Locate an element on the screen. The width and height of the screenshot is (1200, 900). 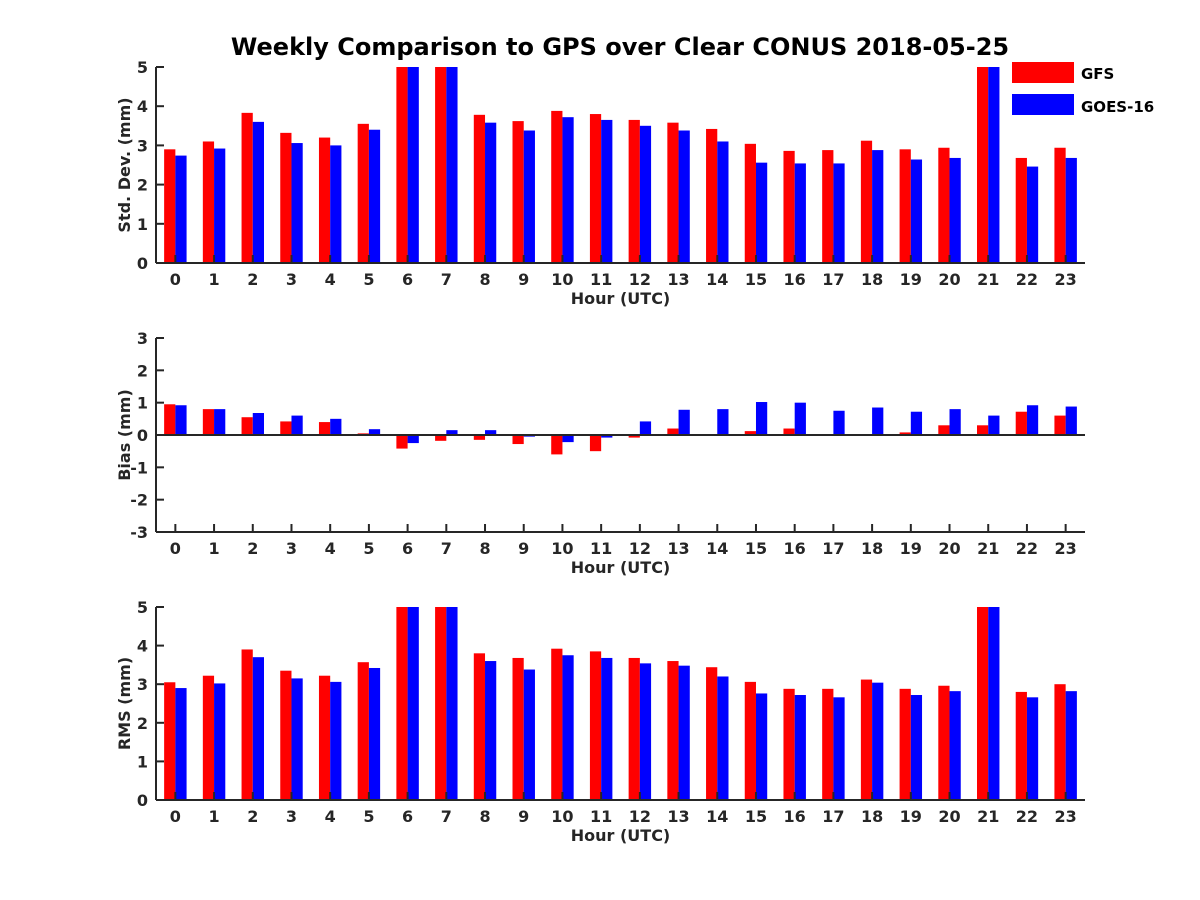
legend: GFS GOES-16 is located at coordinates (1083, 89).